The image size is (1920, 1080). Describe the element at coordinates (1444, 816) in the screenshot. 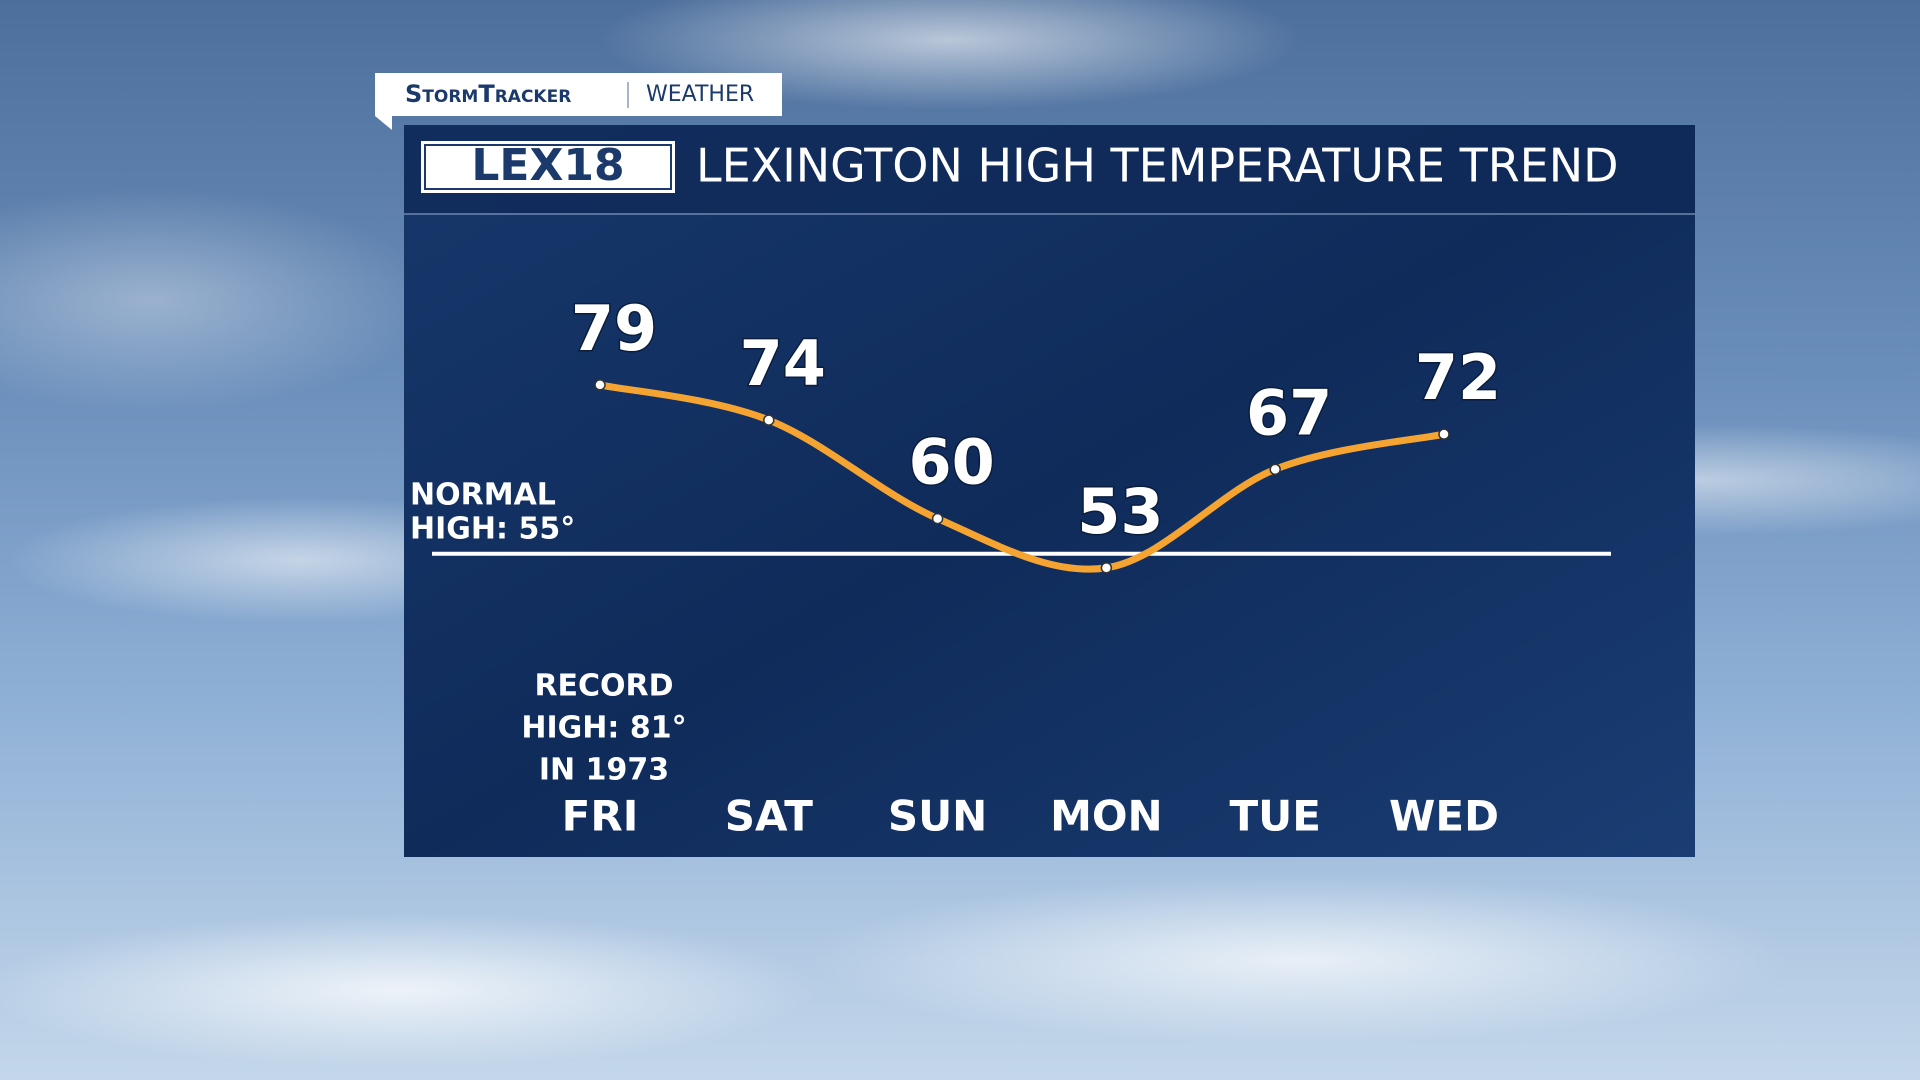

I see `x-tick-label: WED` at that location.